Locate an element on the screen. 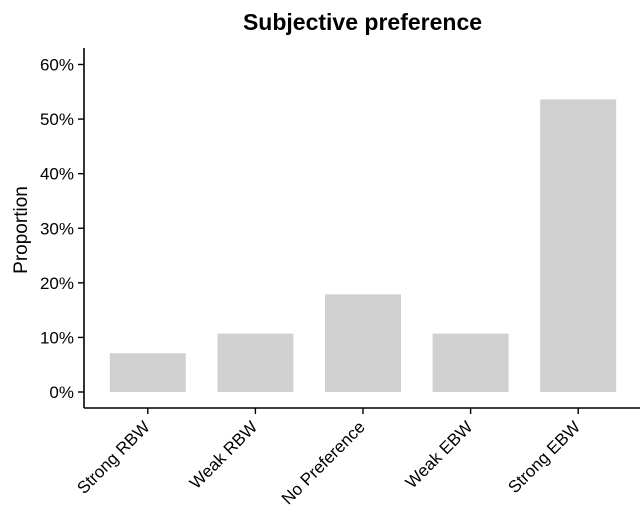 The width and height of the screenshot is (641, 521). x-tick-label: No Preference is located at coordinates (323, 462).